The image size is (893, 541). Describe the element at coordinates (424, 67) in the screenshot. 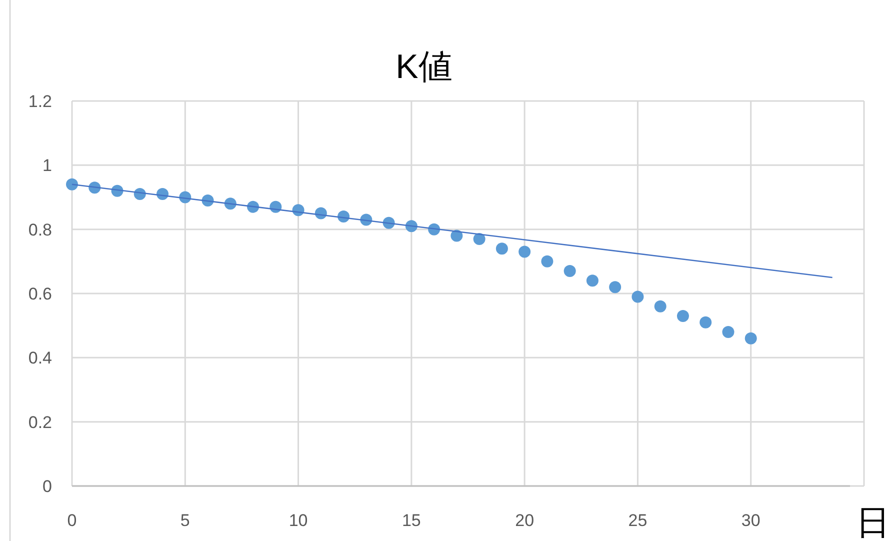

I see `chart-title: K値` at that location.